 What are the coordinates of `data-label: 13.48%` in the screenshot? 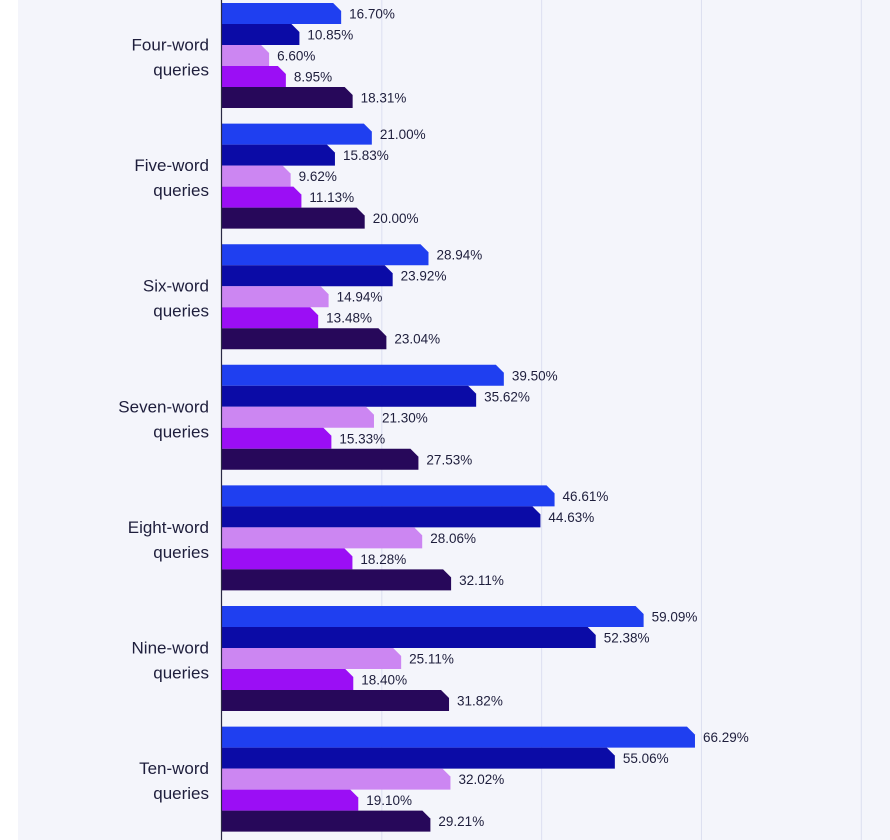 It's located at (349, 318).